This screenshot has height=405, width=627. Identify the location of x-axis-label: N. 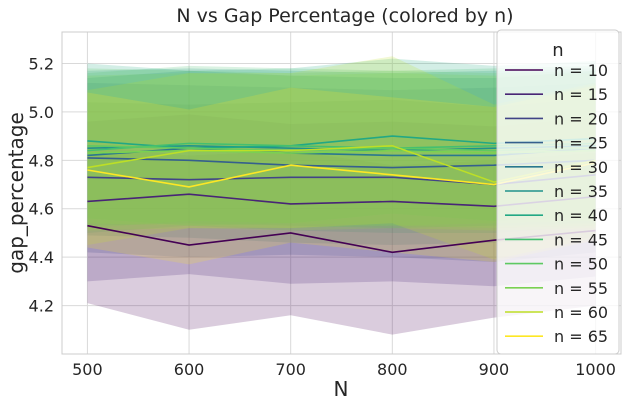
(341, 389).